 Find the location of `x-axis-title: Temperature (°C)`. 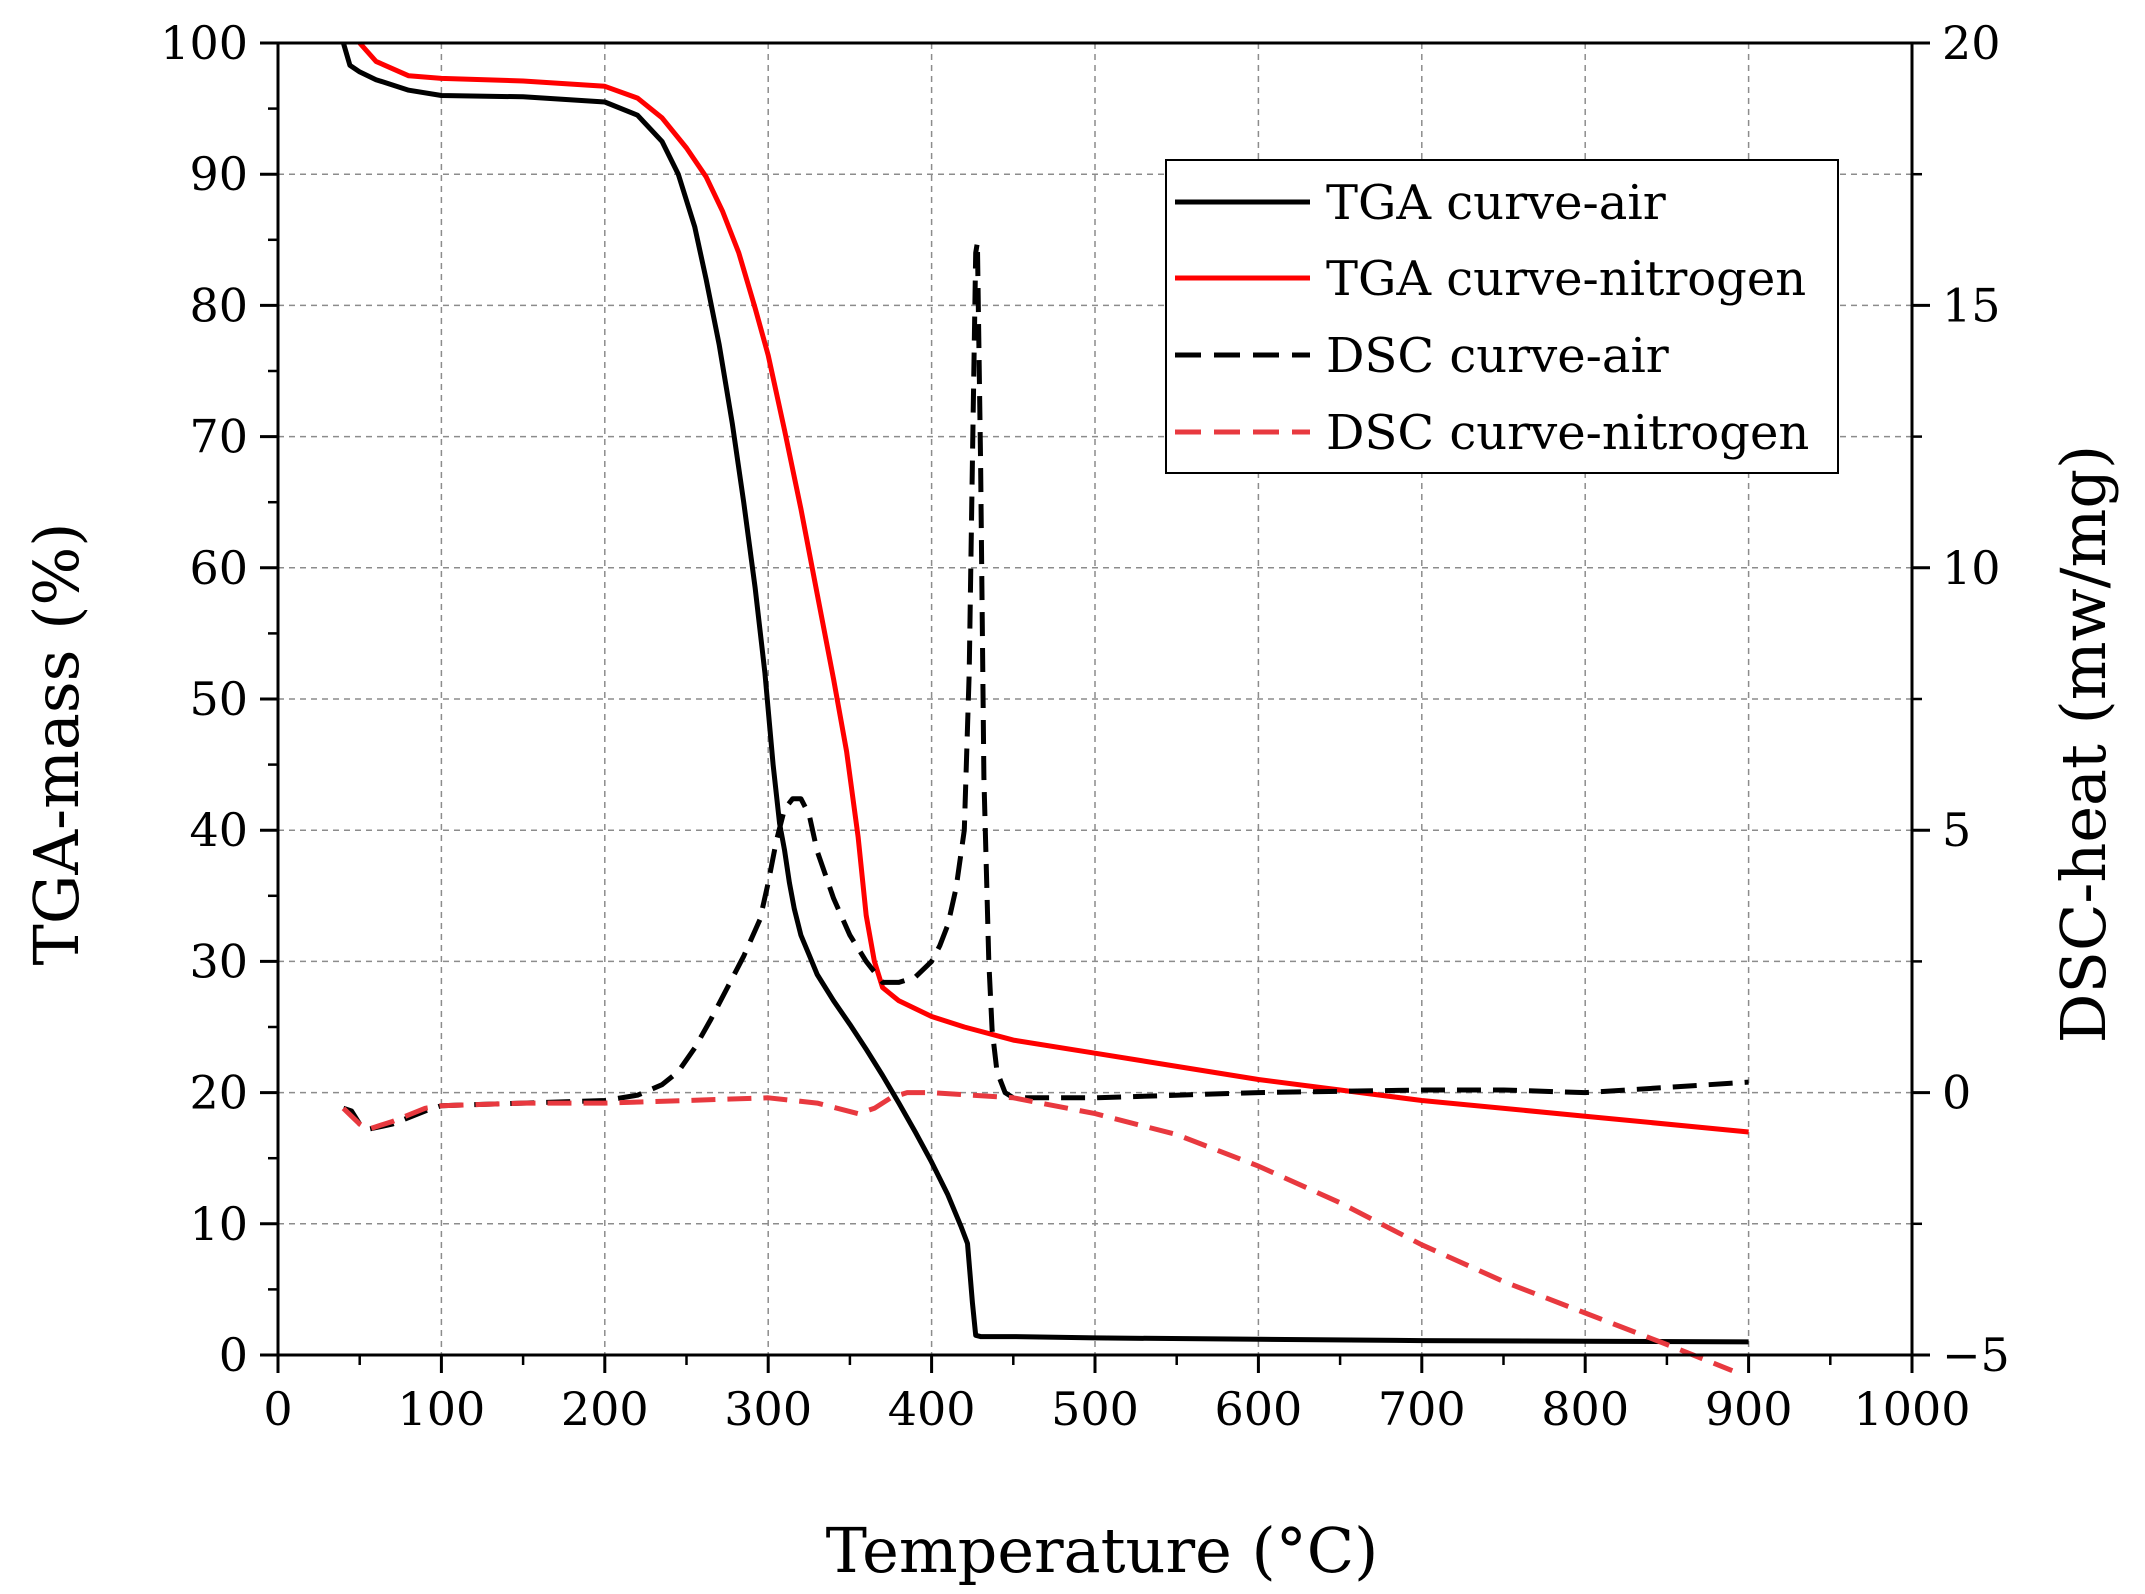

x-axis-title: Temperature (°C) is located at coordinates (1102, 1550).